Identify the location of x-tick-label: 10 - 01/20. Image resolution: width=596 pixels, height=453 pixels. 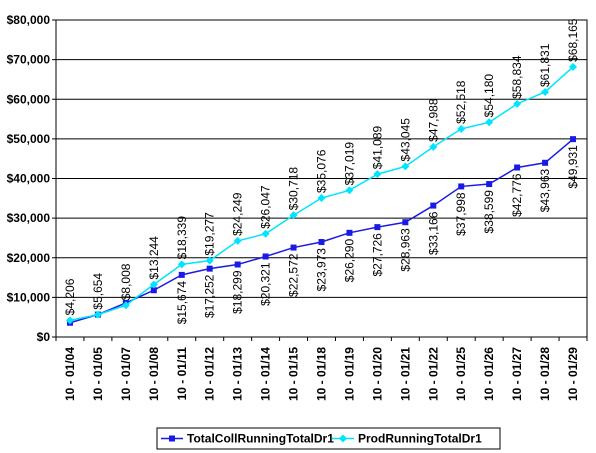
(377, 374).